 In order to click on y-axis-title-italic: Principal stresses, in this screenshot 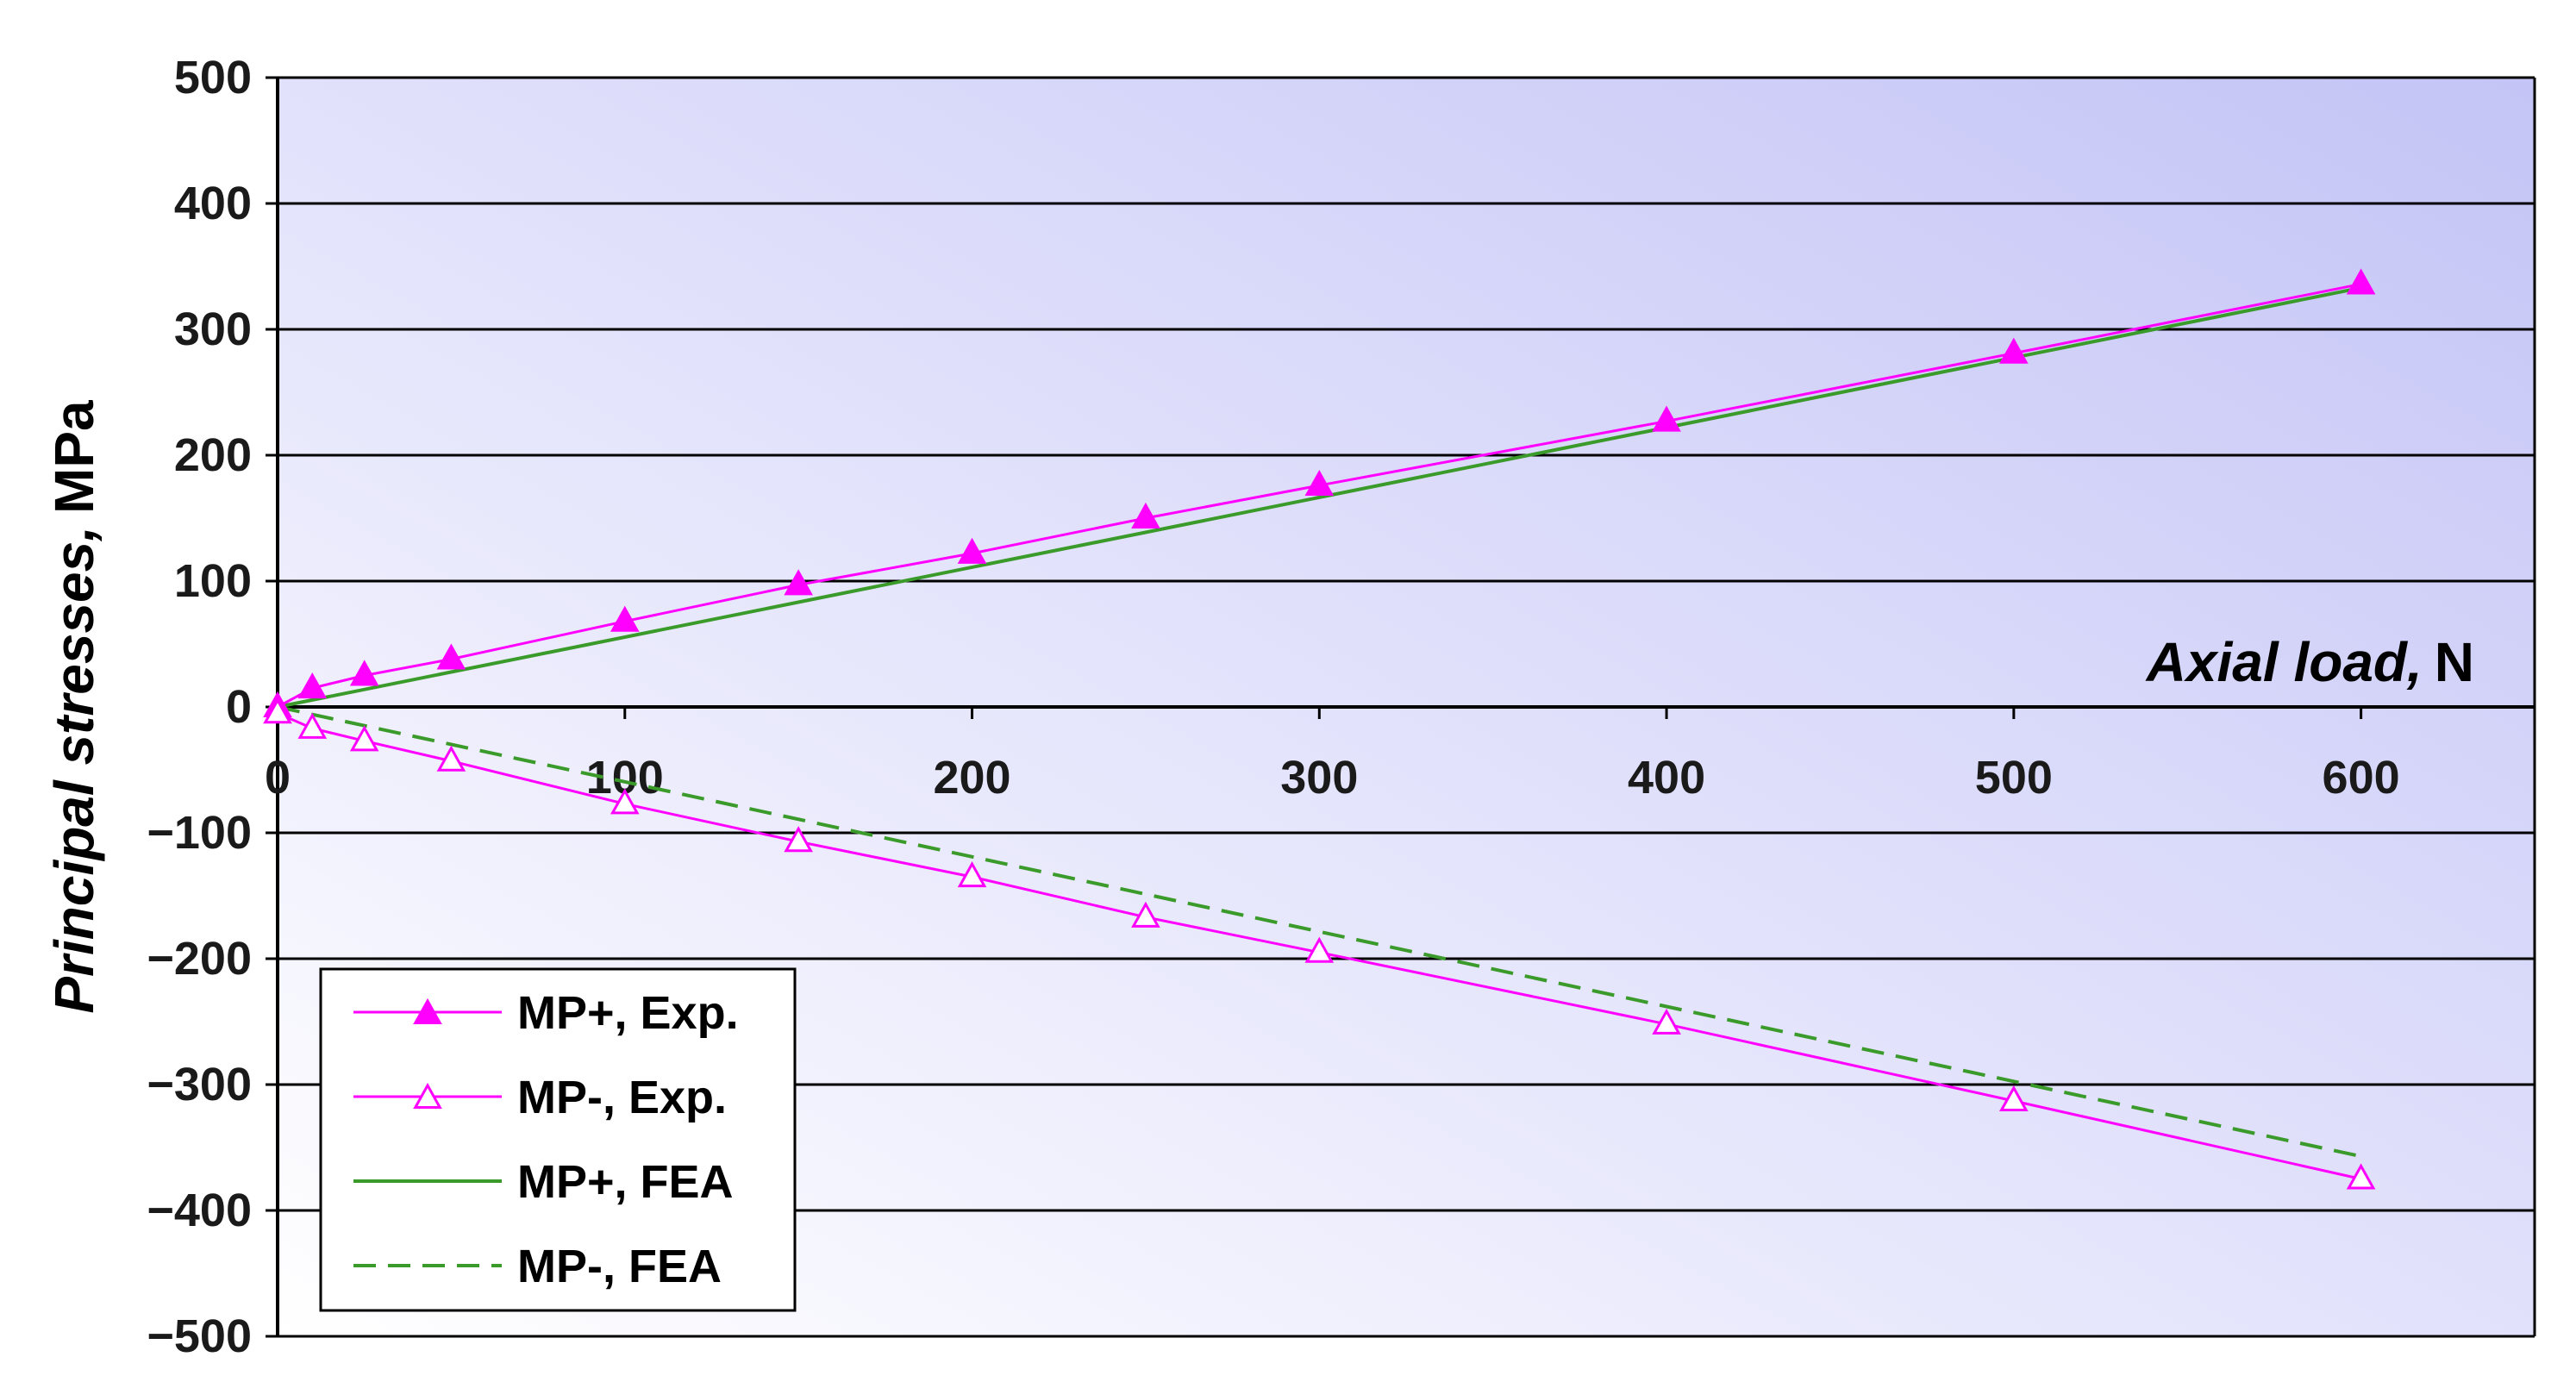, I will do `click(74, 770)`.